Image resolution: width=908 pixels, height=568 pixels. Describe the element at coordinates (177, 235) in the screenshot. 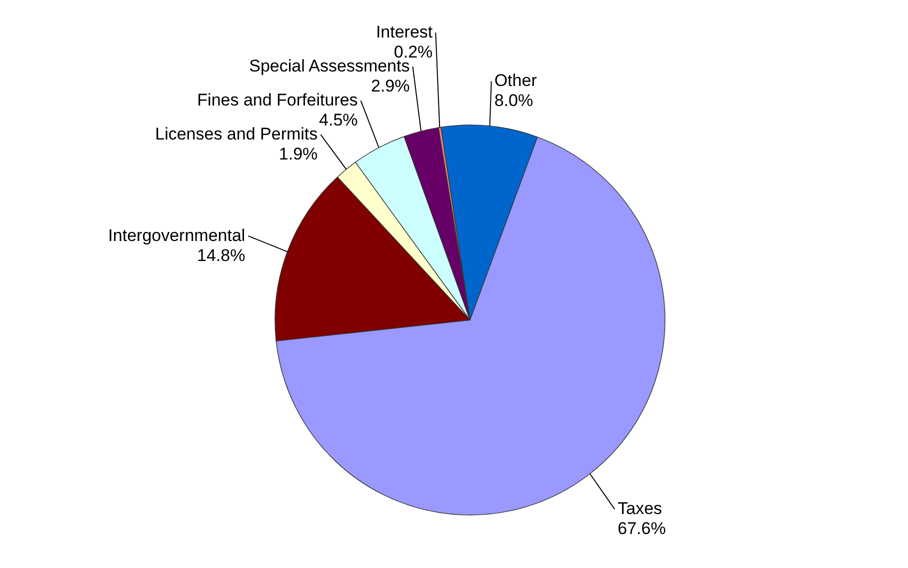

I see `slice-label: Intergovernmental` at that location.